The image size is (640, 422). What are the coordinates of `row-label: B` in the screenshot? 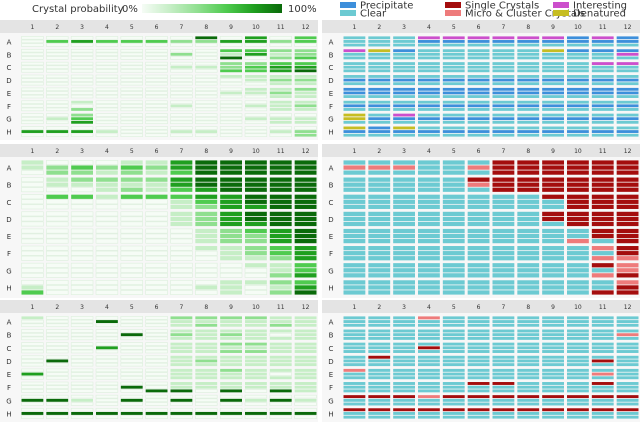 It's located at (9, 55).